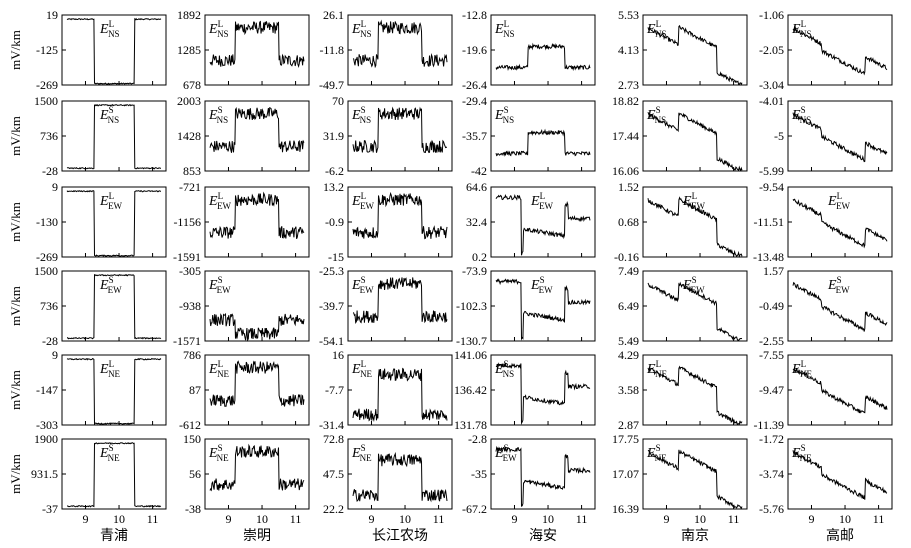 This screenshot has height=548, width=911. I want to click on y-tick-label: 5.49, so click(628, 341).